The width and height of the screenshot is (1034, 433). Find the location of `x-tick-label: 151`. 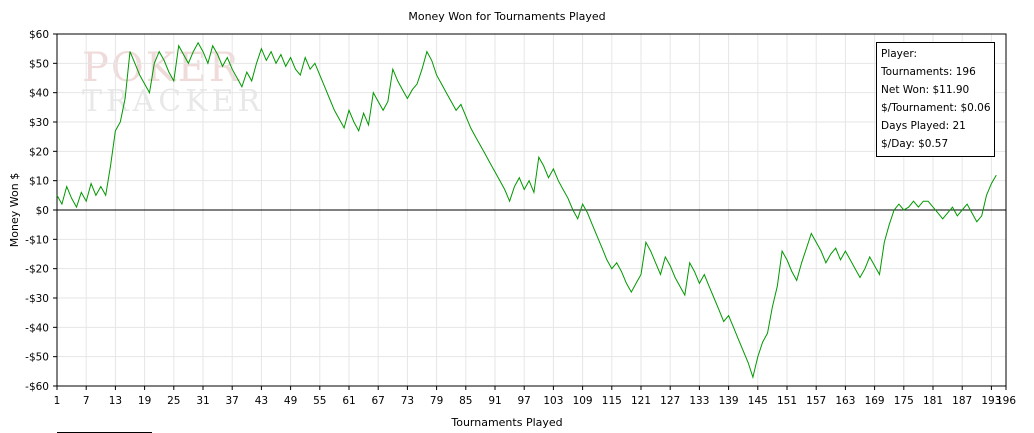

x-tick-label: 151 is located at coordinates (787, 401).